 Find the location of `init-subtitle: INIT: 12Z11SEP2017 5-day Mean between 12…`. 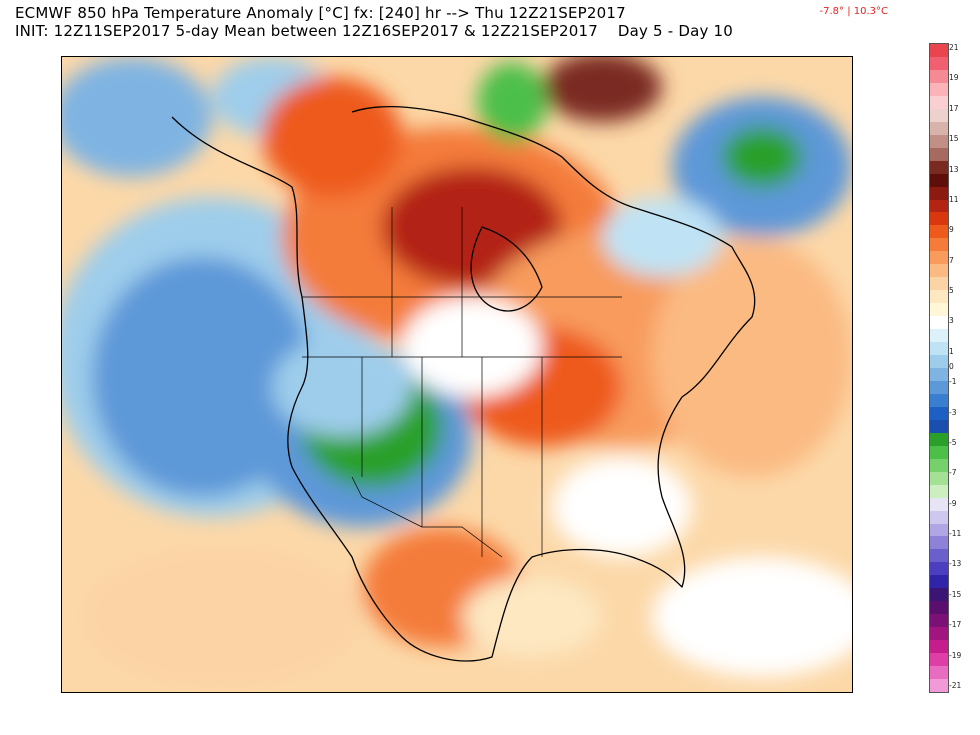

init-subtitle: INIT: 12Z11SEP2017 5-day Mean between 12… is located at coordinates (374, 31).